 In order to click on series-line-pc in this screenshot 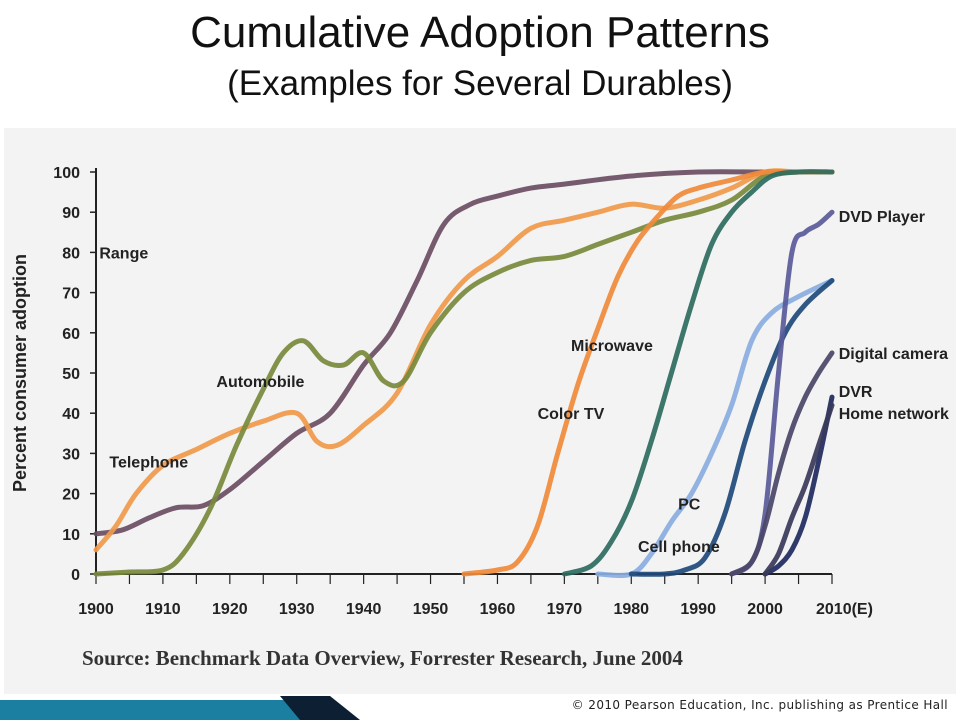, I will do `click(715, 428)`.